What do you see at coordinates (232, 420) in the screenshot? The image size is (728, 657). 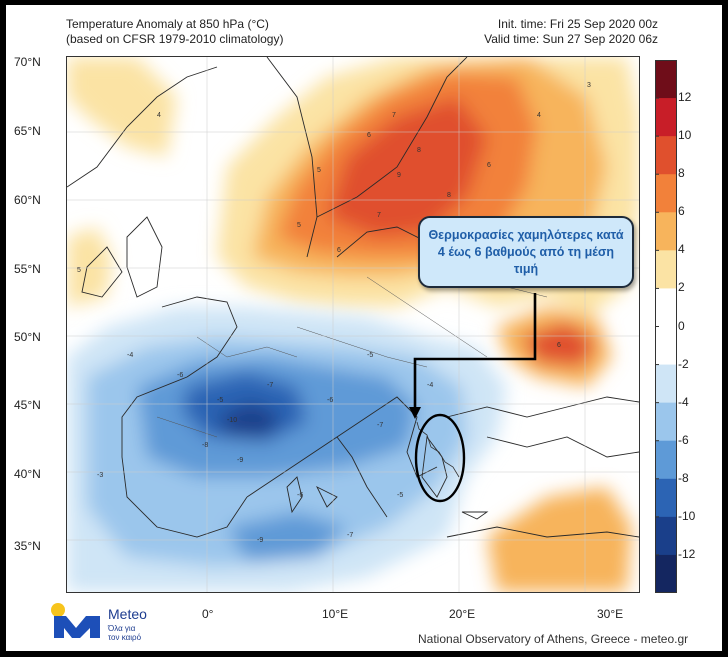 I see `cold-label: -10` at bounding box center [232, 420].